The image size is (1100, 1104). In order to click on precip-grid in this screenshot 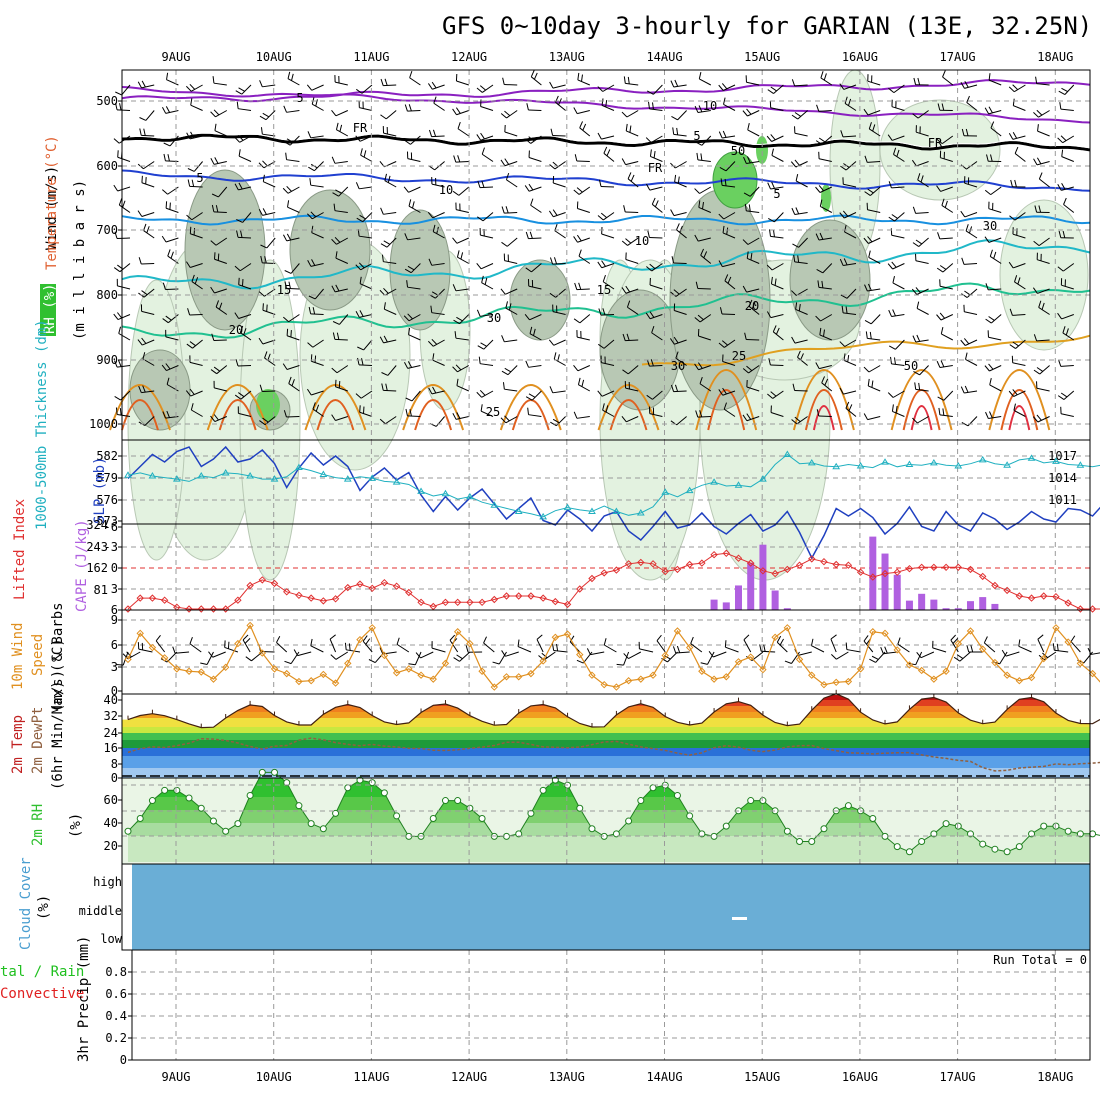, I will do `click(611, 1005)`.